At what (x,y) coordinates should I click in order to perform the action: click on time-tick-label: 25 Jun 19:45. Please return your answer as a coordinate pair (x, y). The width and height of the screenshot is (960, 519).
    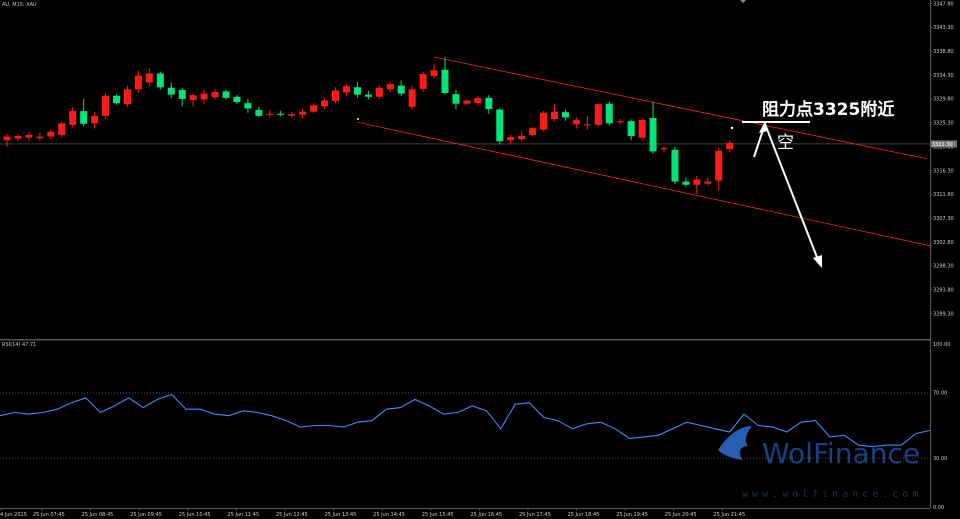
    Looking at the image, I should click on (632, 515).